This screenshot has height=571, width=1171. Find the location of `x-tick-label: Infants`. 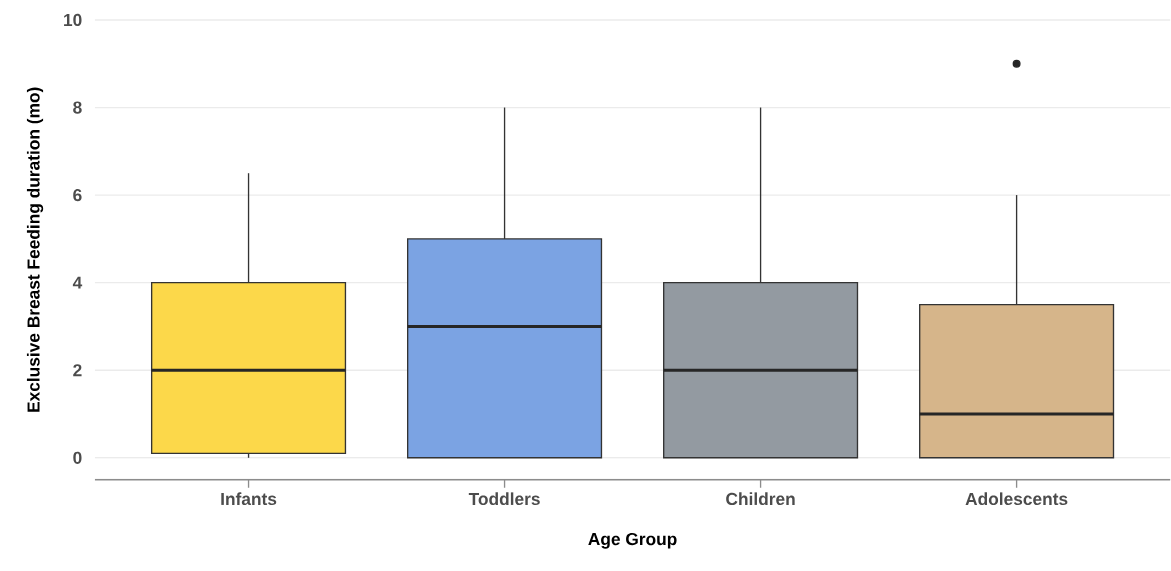

x-tick-label: Infants is located at coordinates (249, 499).